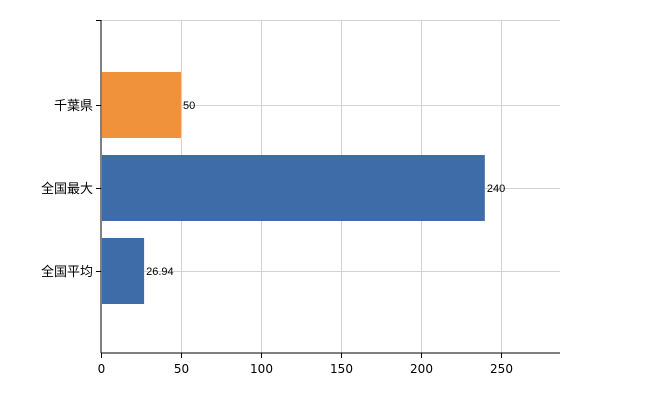 The width and height of the screenshot is (650, 400). I want to click on x-tick-label: 50, so click(181, 369).